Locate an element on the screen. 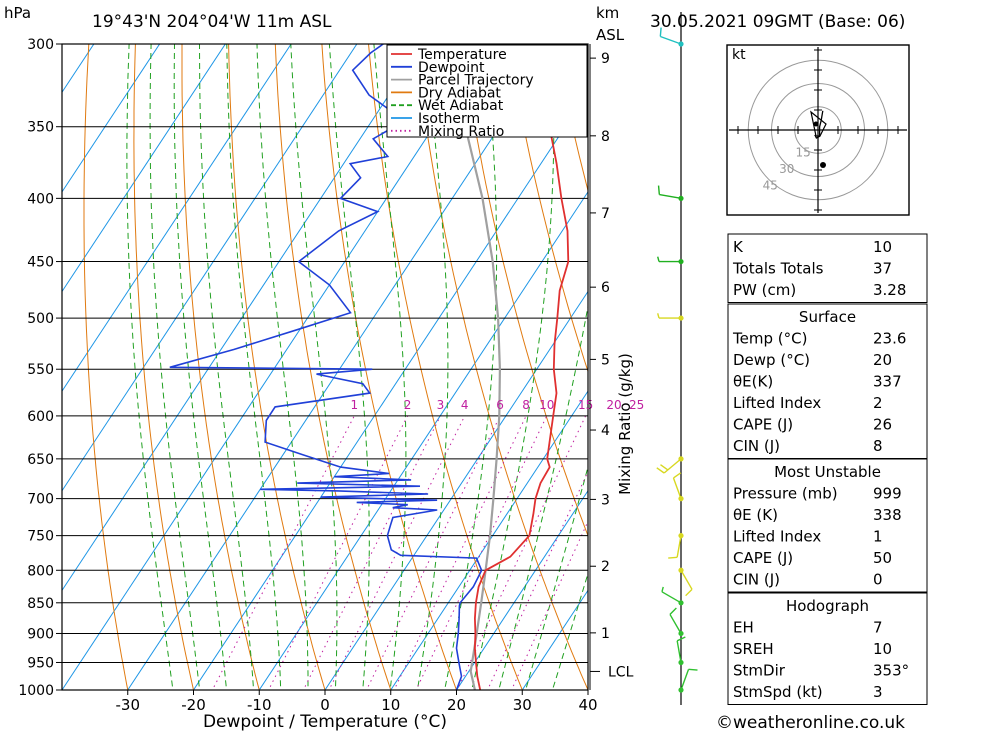 Image resolution: width=1000 pixels, height=733 pixels. height-tick-label: 2 is located at coordinates (605, 567).